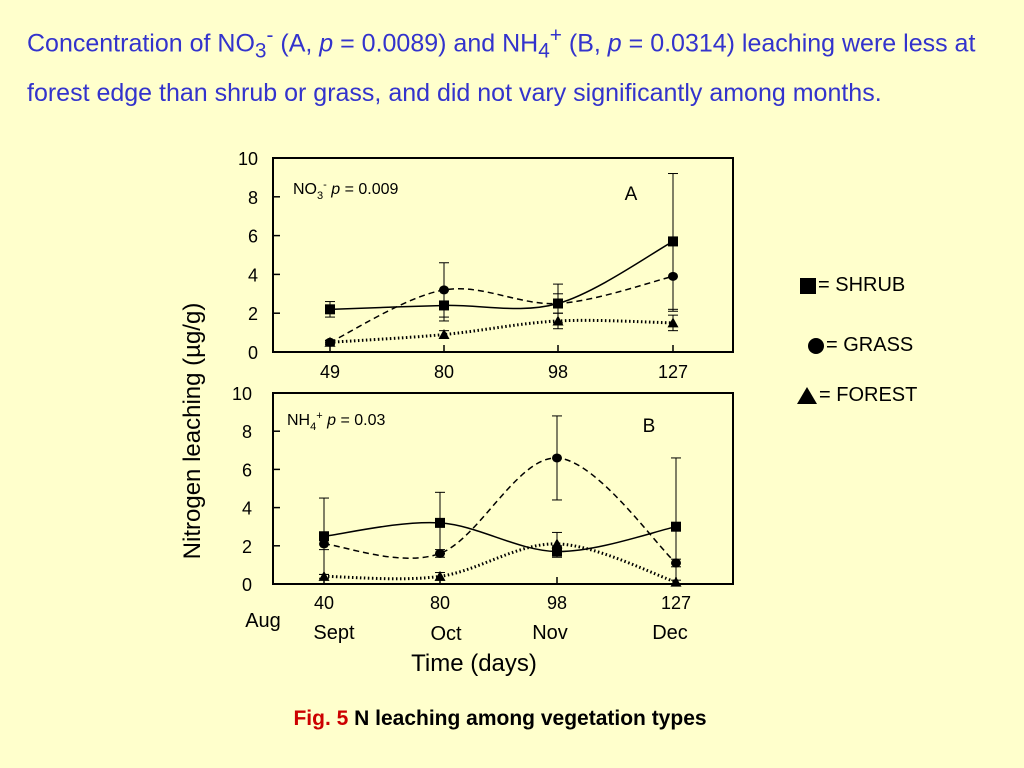 Image resolution: width=1024 pixels, height=768 pixels. What do you see at coordinates (474, 663) in the screenshot?
I see `x-axis-label: Time (days)` at bounding box center [474, 663].